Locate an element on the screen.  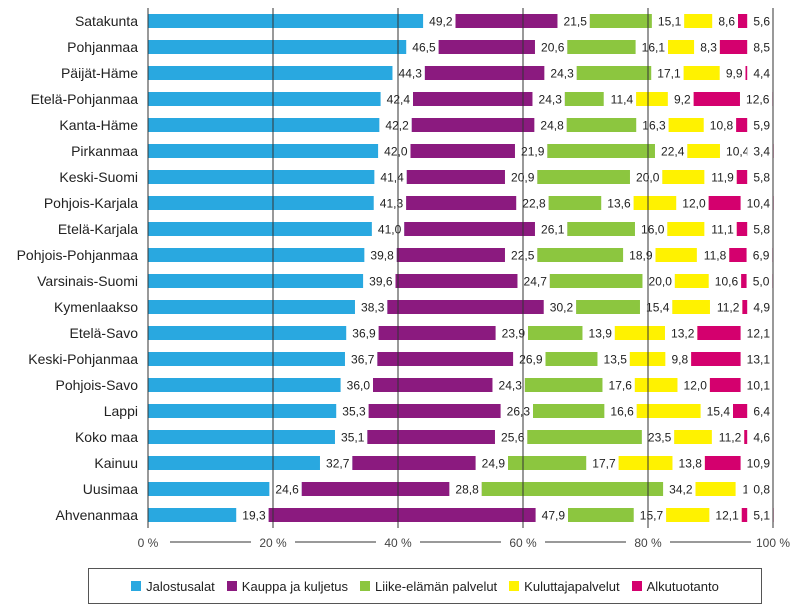
category-label: Pohjois-Karjala is located at coordinates (91, 203).